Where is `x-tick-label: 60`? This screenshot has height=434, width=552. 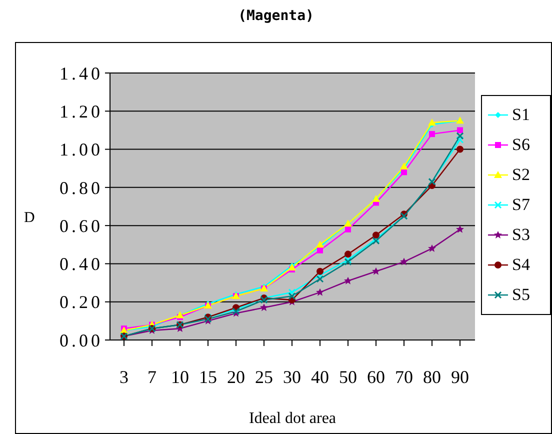
x-tick-label: 60 is located at coordinates (376, 376).